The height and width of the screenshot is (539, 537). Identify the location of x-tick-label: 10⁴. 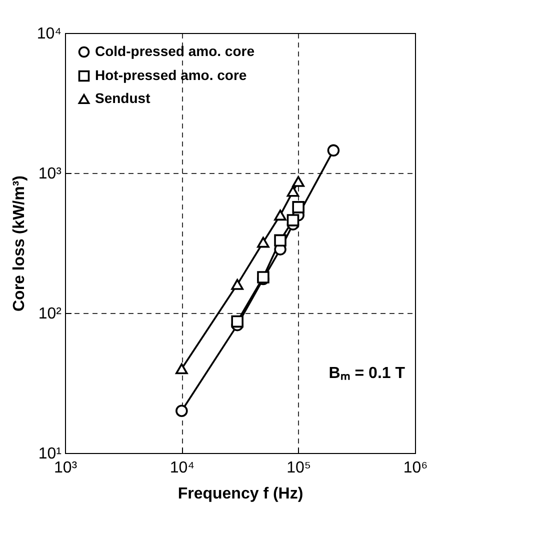
(182, 468).